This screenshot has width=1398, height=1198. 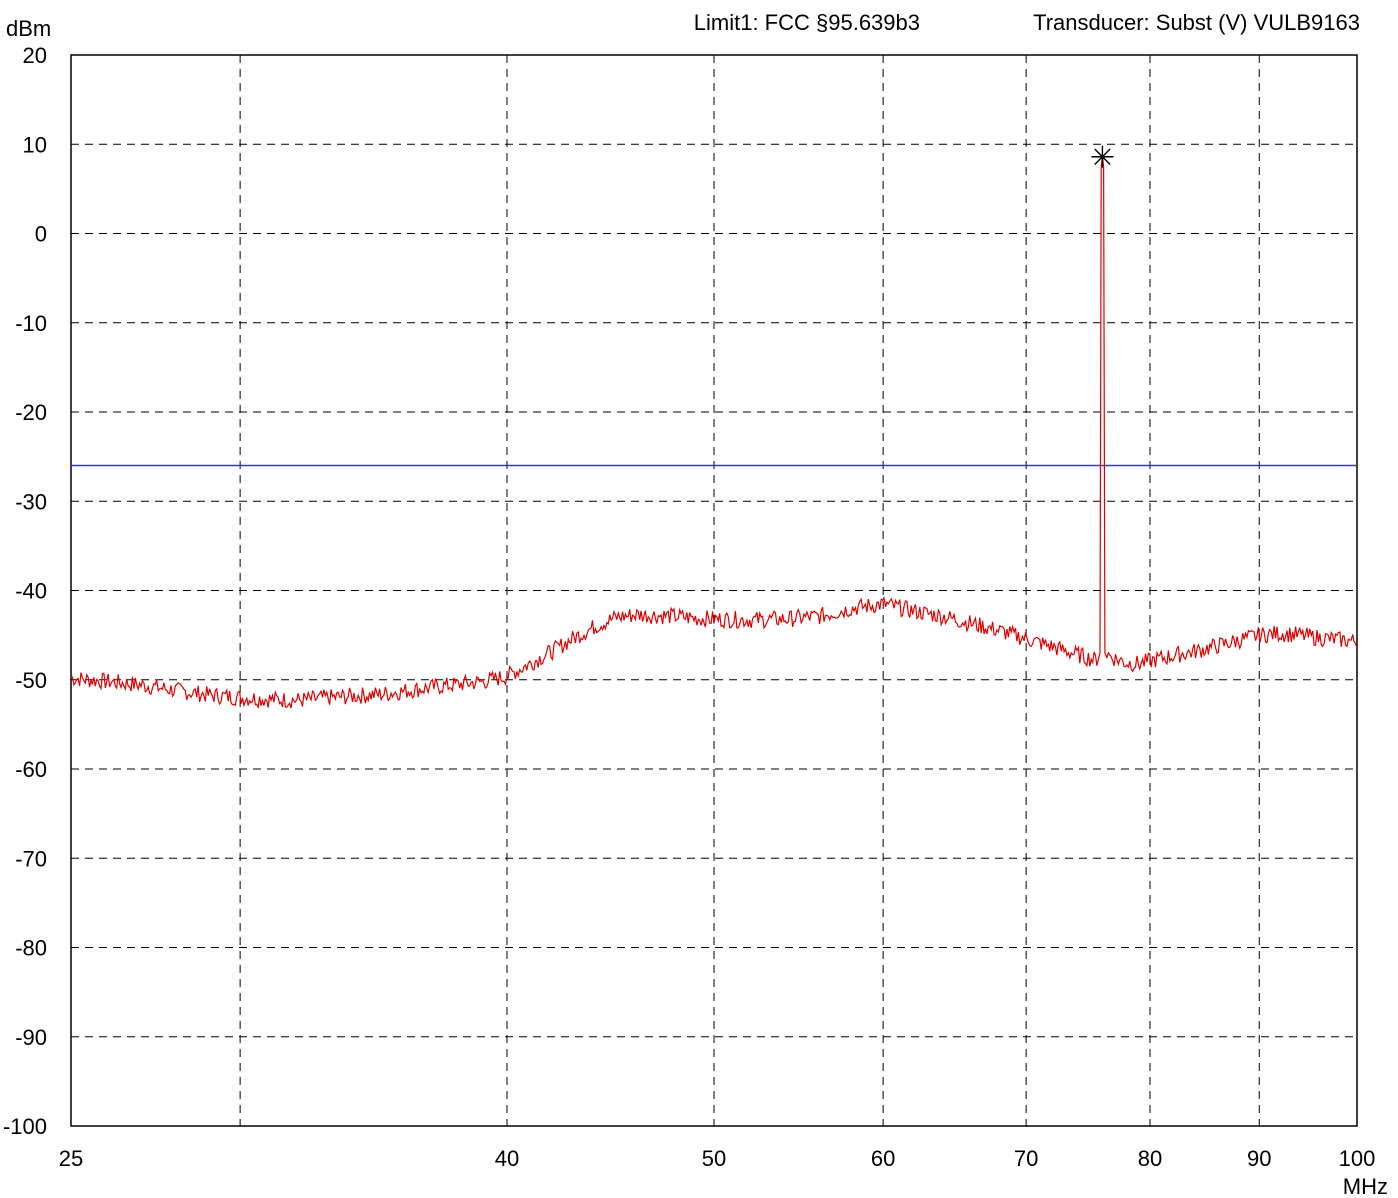 What do you see at coordinates (41, 234) in the screenshot?
I see `y-tick-label: 0` at bounding box center [41, 234].